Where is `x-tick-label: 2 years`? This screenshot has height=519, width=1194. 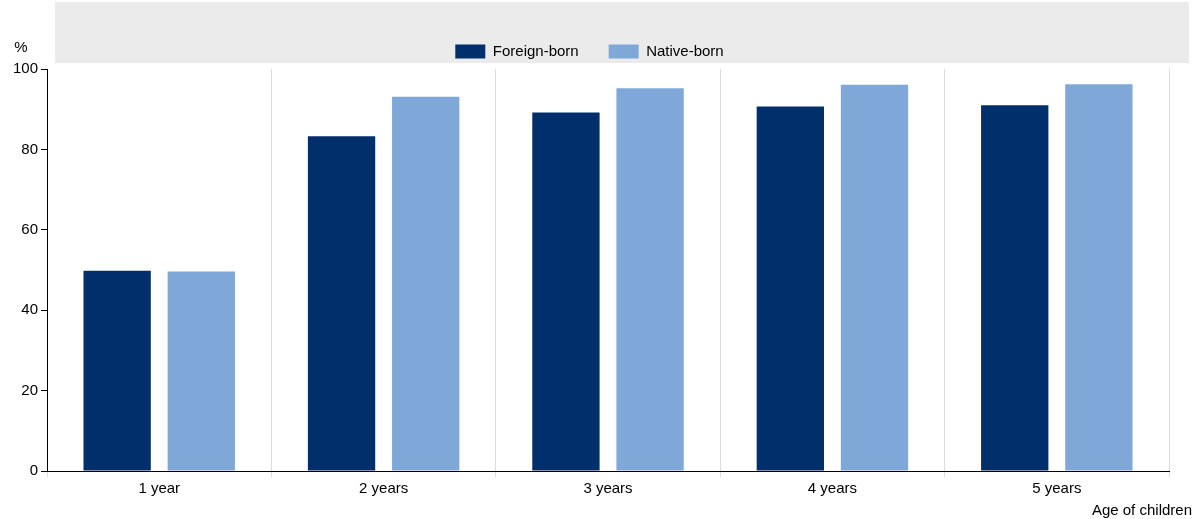 x-tick-label: 2 years is located at coordinates (384, 488).